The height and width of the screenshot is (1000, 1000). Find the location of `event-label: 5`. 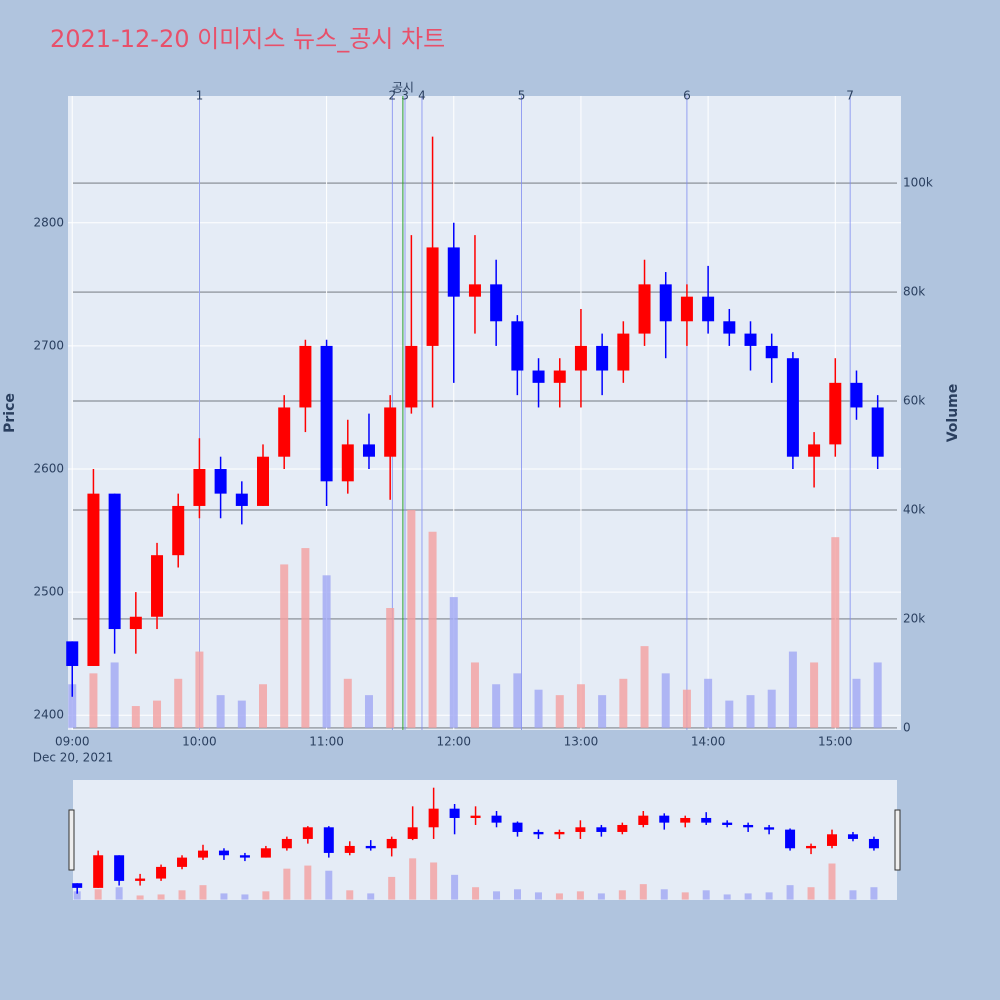

event-label: 5 is located at coordinates (522, 96).